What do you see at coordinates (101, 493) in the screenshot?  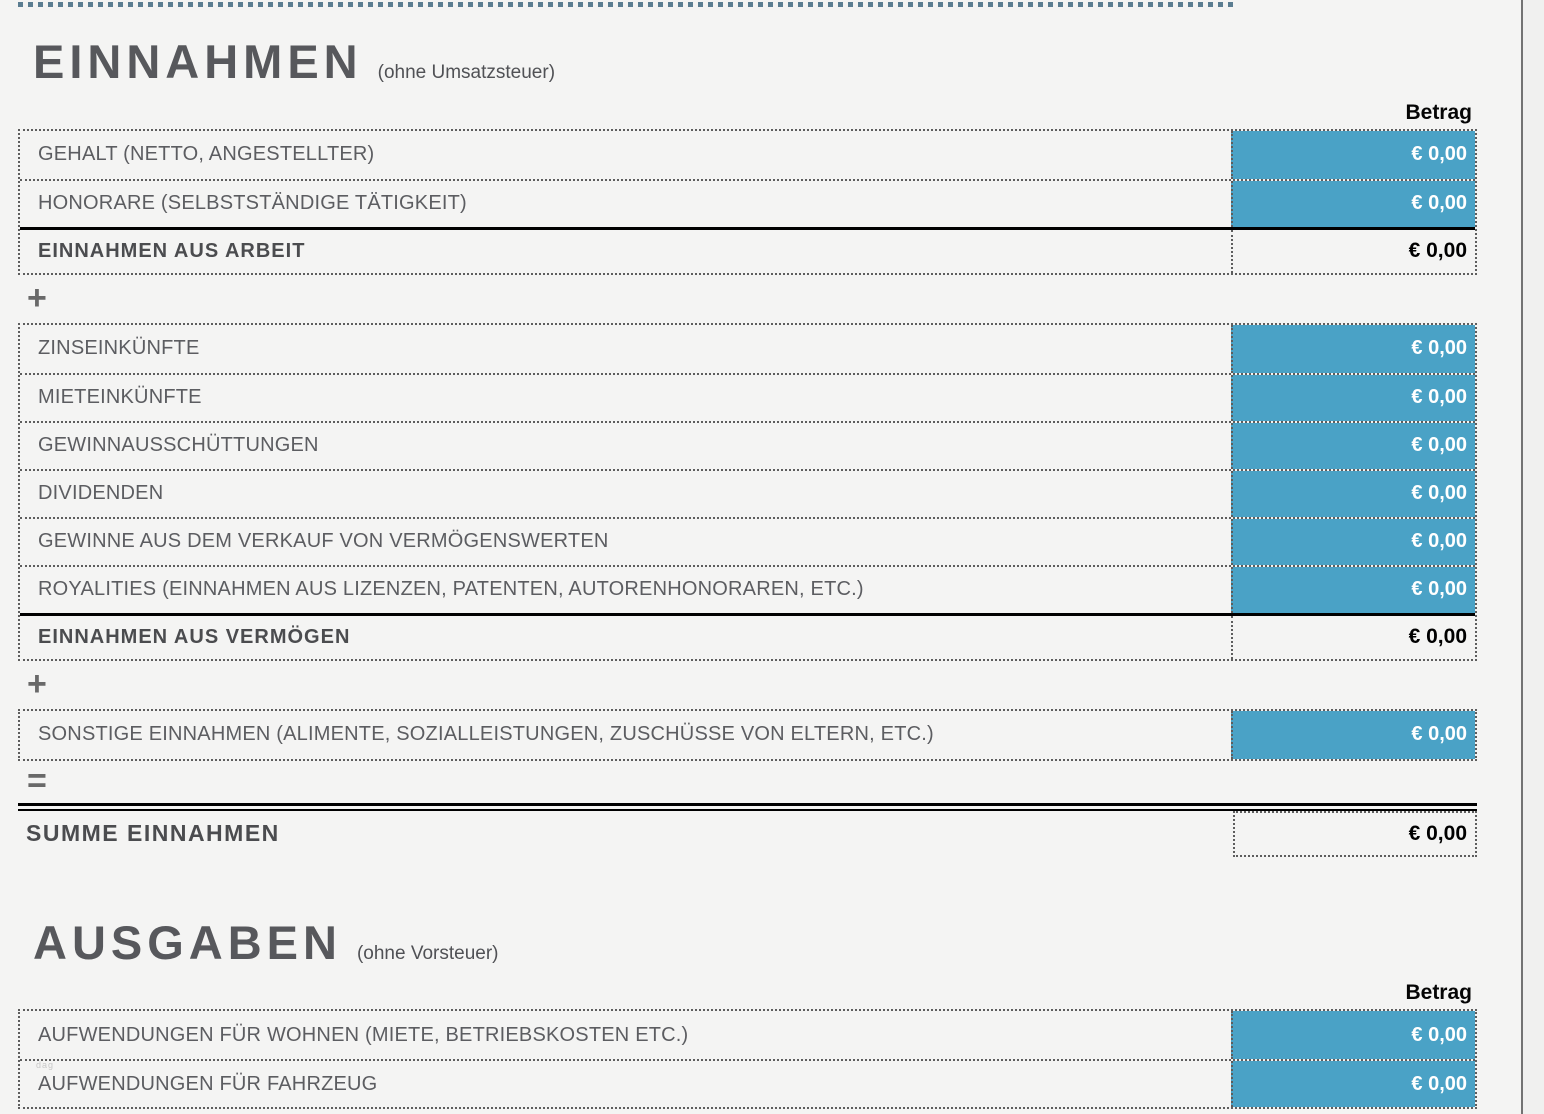 I see `row-label: DIVIDENDEN` at bounding box center [101, 493].